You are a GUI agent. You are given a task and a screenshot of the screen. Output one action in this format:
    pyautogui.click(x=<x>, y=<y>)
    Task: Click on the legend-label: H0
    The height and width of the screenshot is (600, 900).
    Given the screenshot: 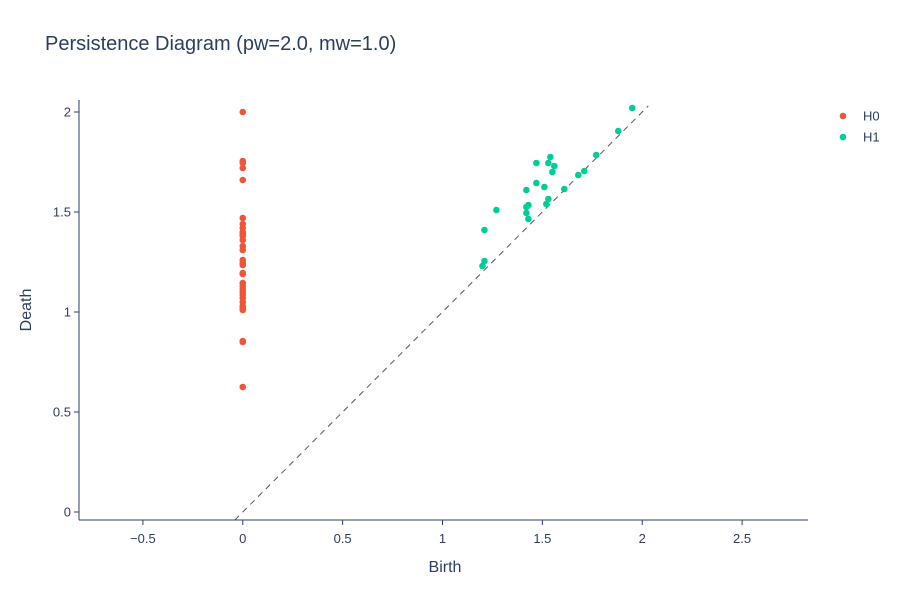 What is the action you would take?
    pyautogui.click(x=871, y=116)
    